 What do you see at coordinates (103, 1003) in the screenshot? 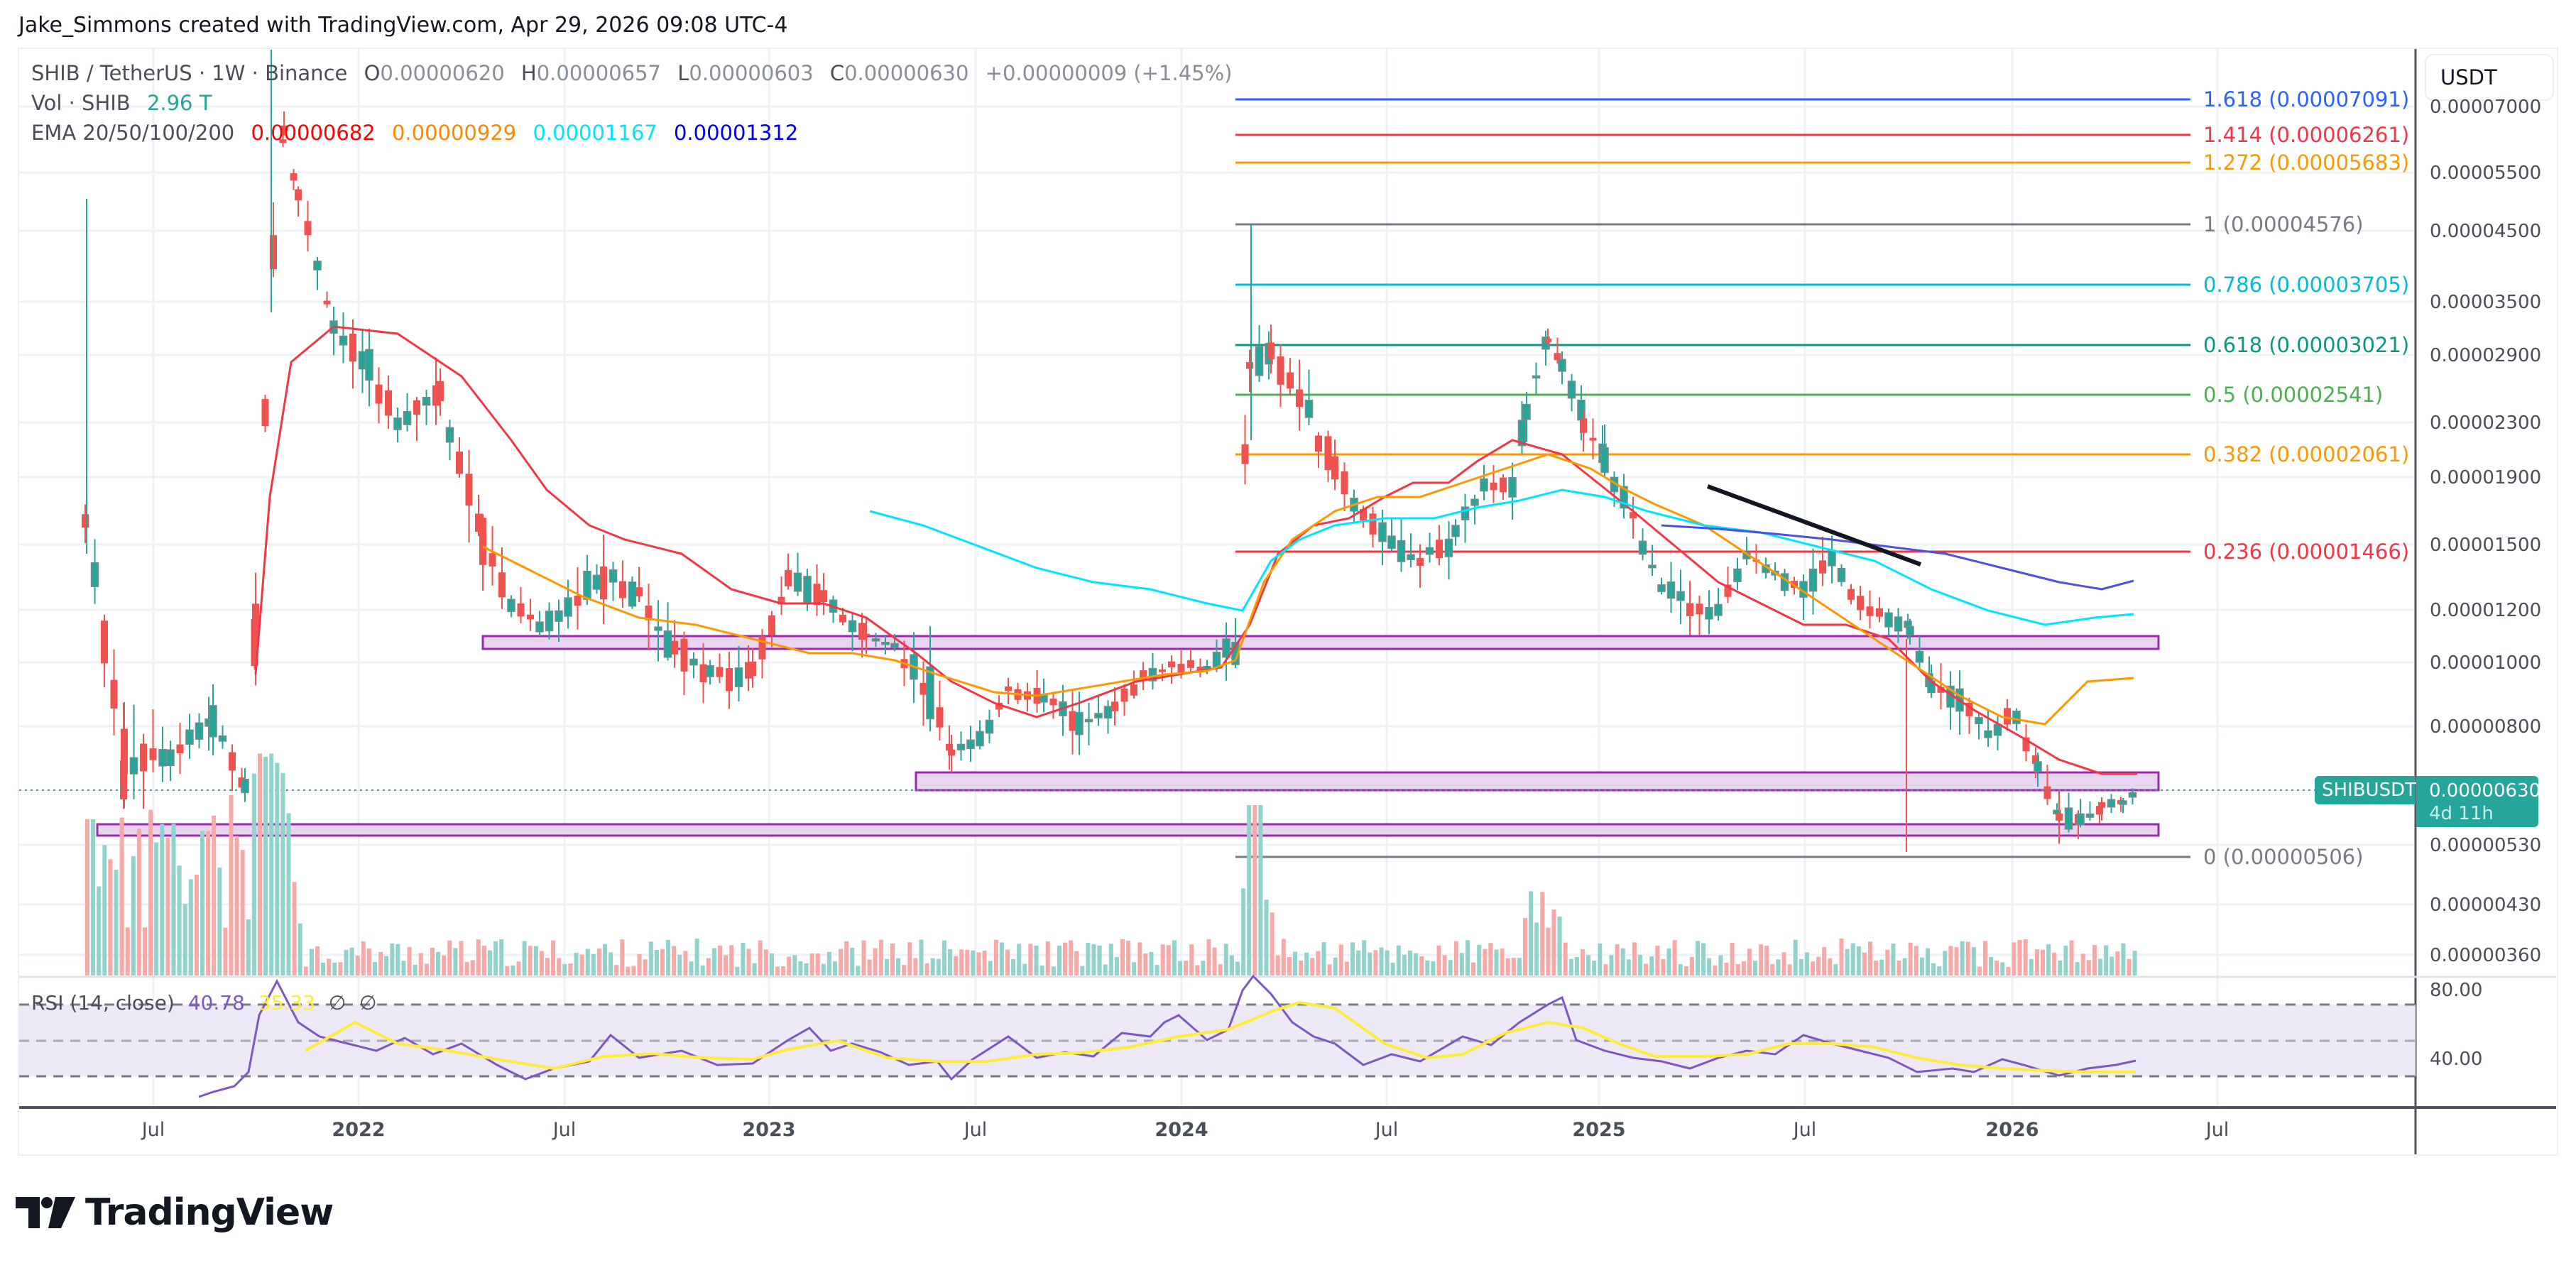
I see `rsi-label: RSI (14, close)` at bounding box center [103, 1003].